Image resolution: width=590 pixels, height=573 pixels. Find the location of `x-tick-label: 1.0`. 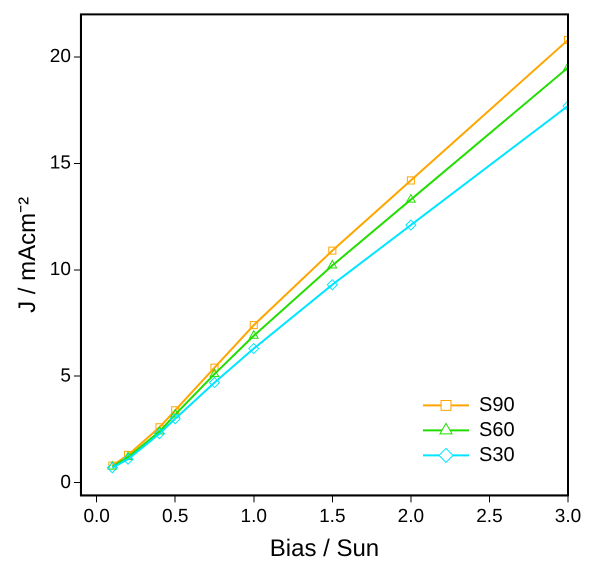

x-tick-label: 1.0 is located at coordinates (253, 517).